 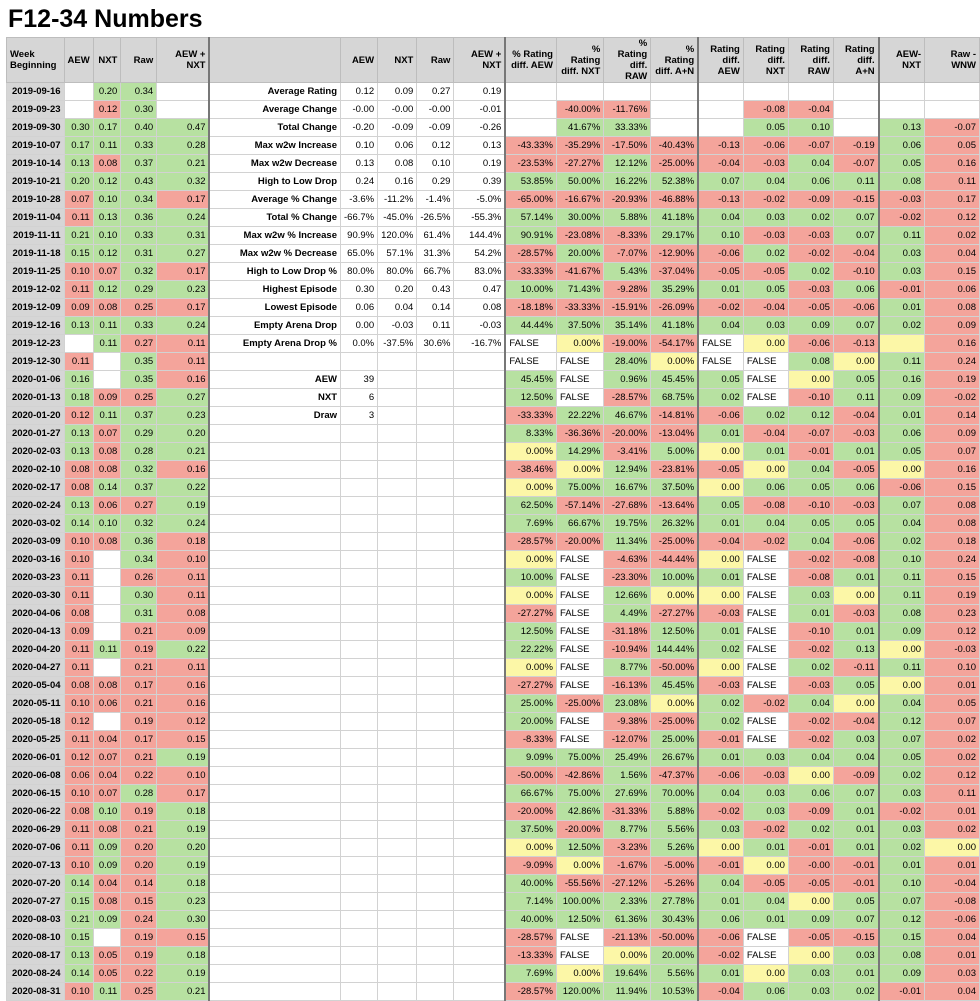 I want to click on aew-nxt-sum-cell: 0.16, so click(x=183, y=685).